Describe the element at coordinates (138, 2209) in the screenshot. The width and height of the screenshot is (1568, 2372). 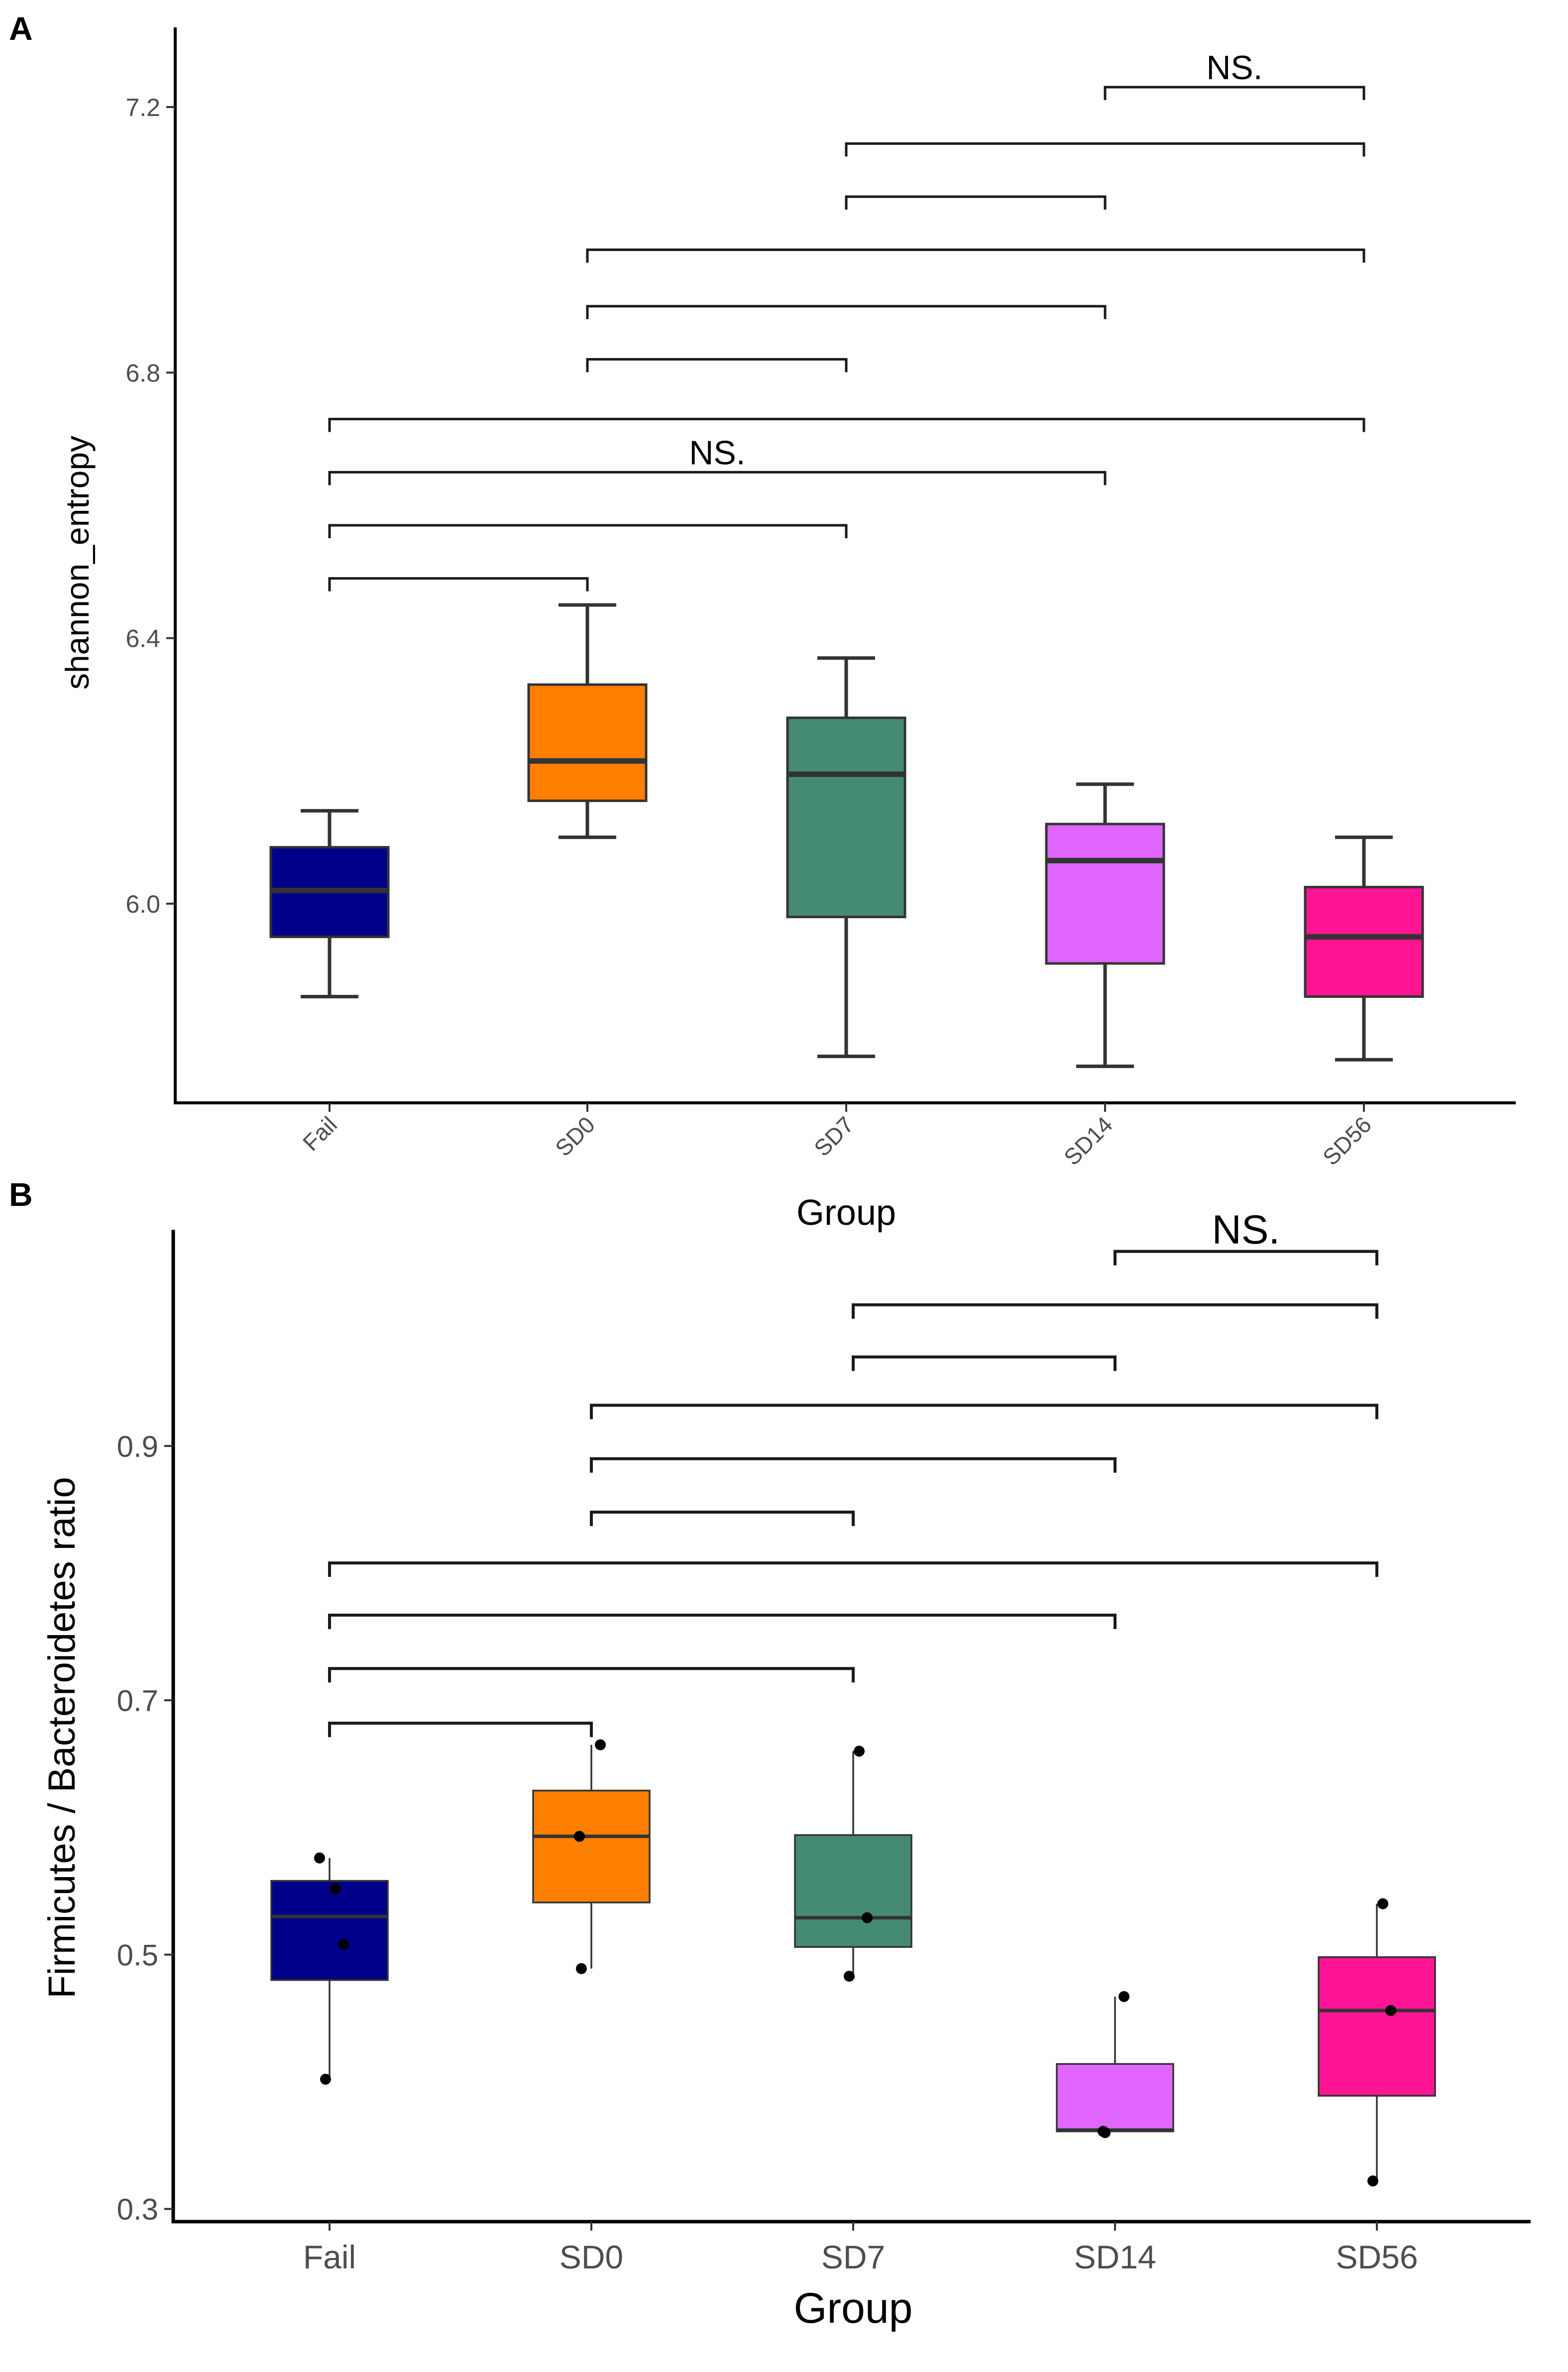
I see `y-tick-label: 0.3` at that location.